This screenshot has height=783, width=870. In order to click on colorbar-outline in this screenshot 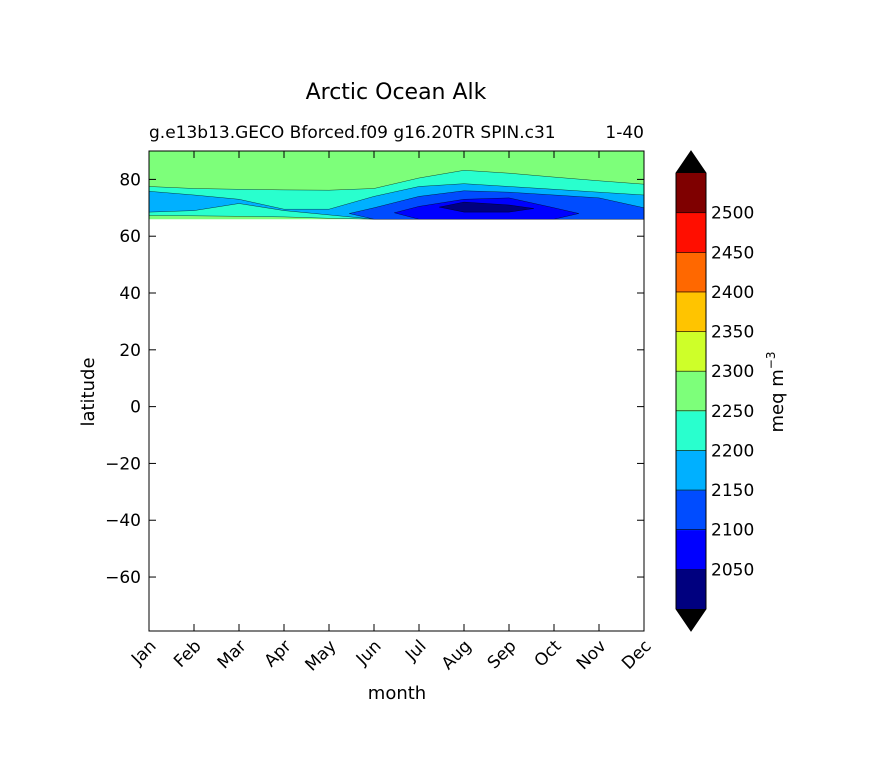, I will do `click(691, 391)`.